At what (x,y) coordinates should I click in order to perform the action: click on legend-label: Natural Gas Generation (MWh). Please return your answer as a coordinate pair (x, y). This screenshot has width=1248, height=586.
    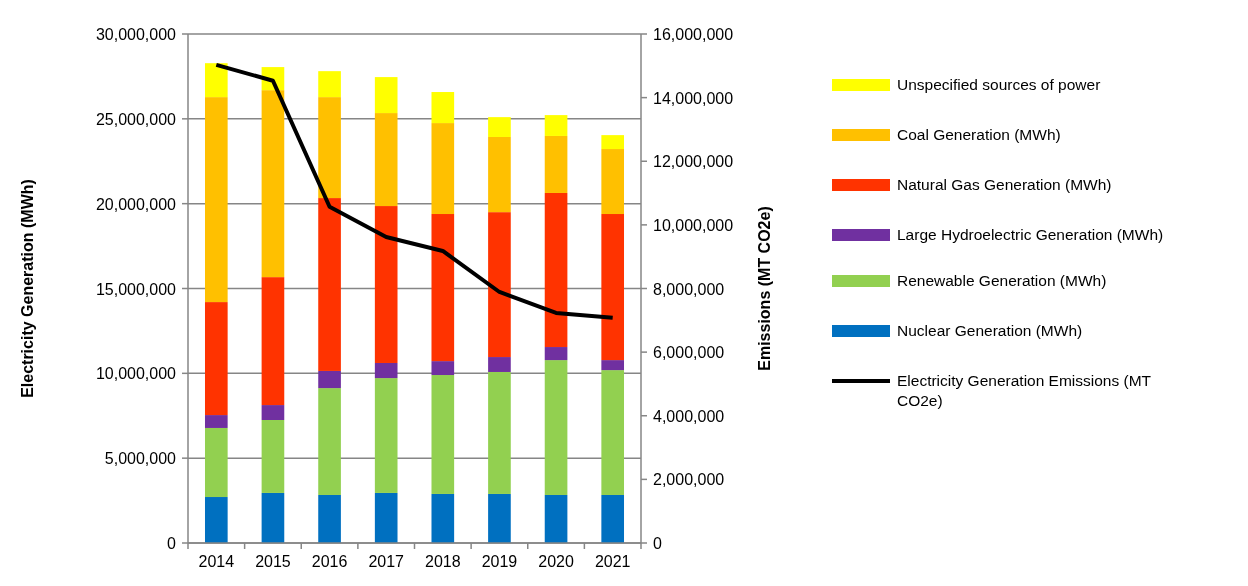
    Looking at the image, I should click on (1004, 184).